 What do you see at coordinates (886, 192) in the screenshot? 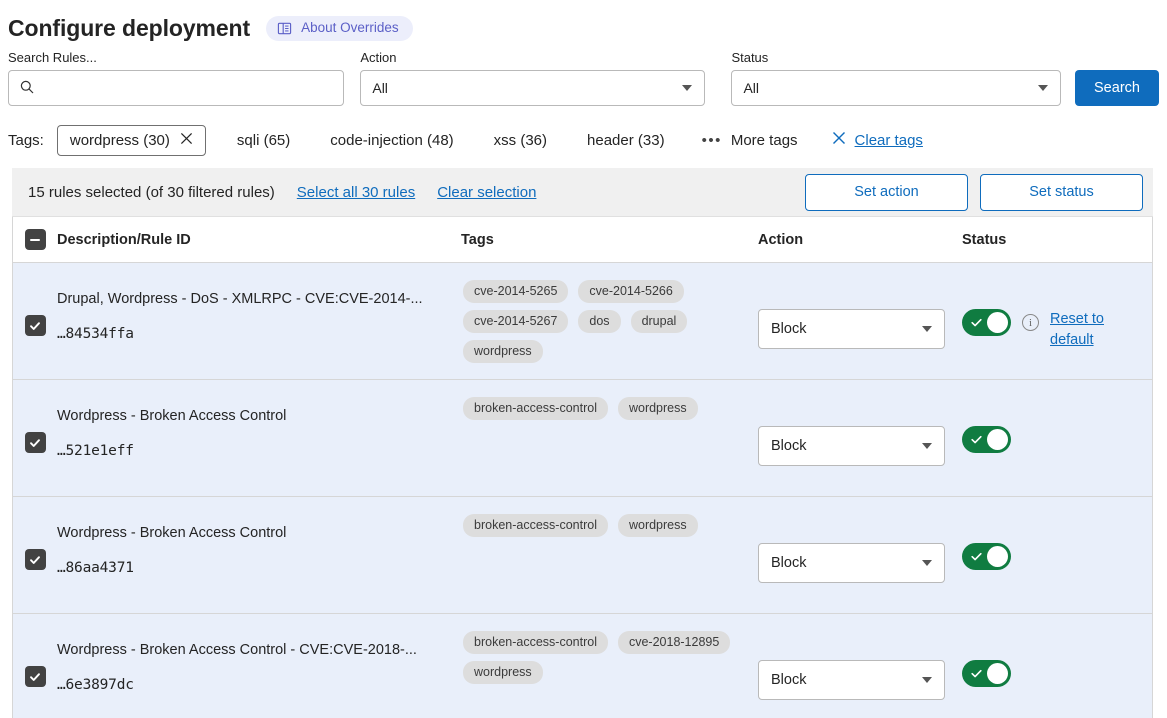
I see `set-action-button: Set action` at bounding box center [886, 192].